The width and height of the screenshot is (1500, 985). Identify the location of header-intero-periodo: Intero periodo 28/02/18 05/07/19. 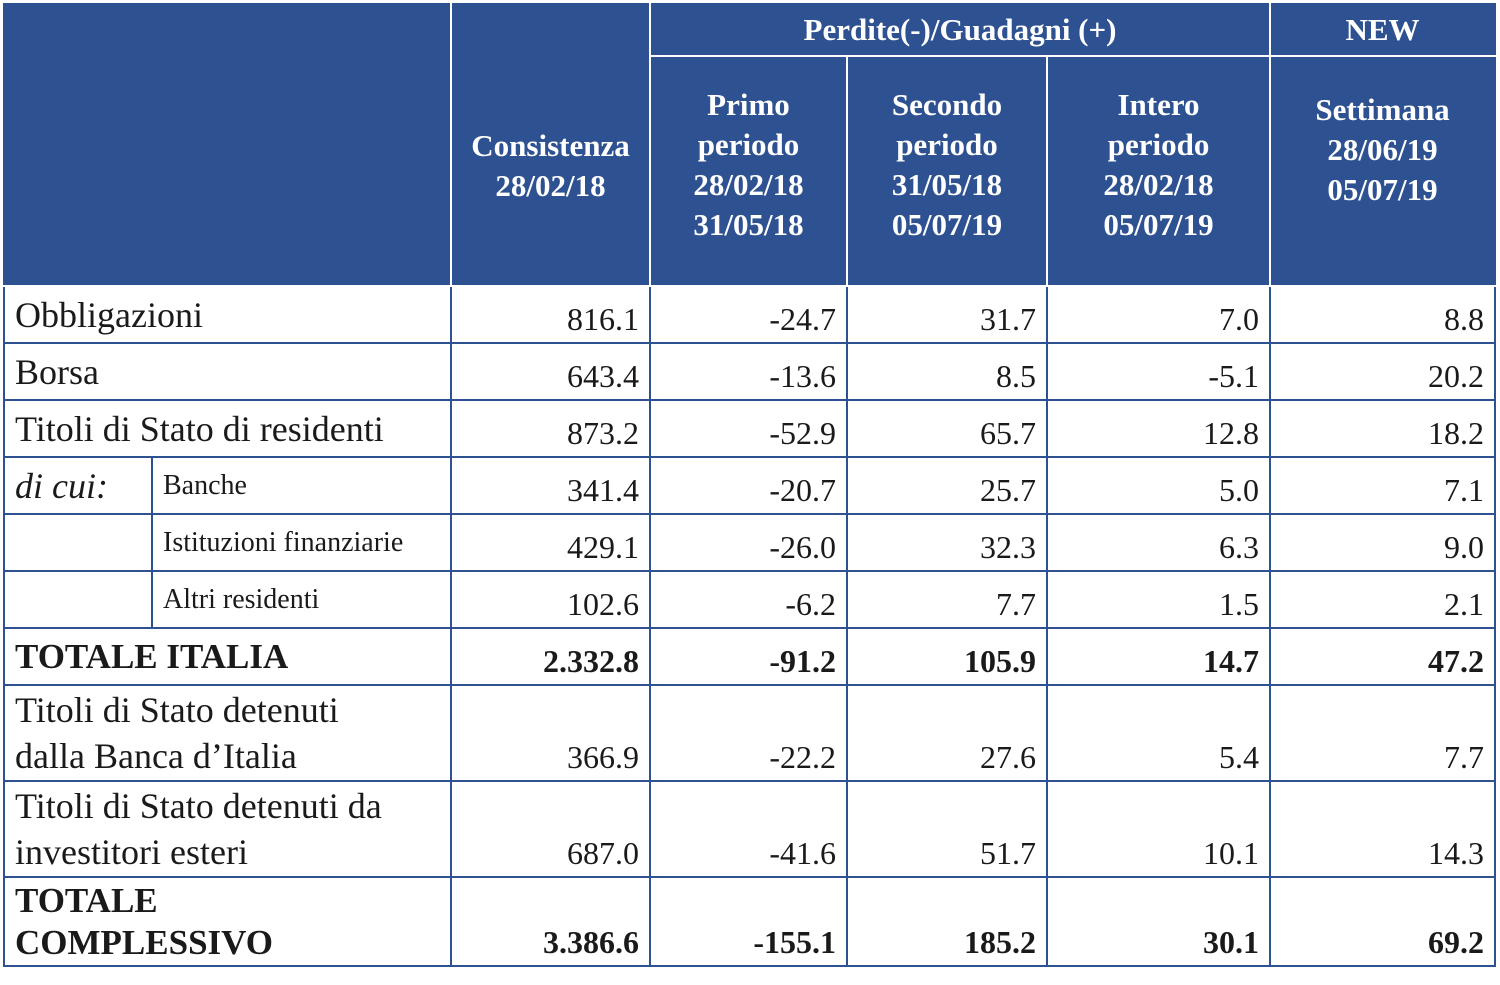
(1158, 171).